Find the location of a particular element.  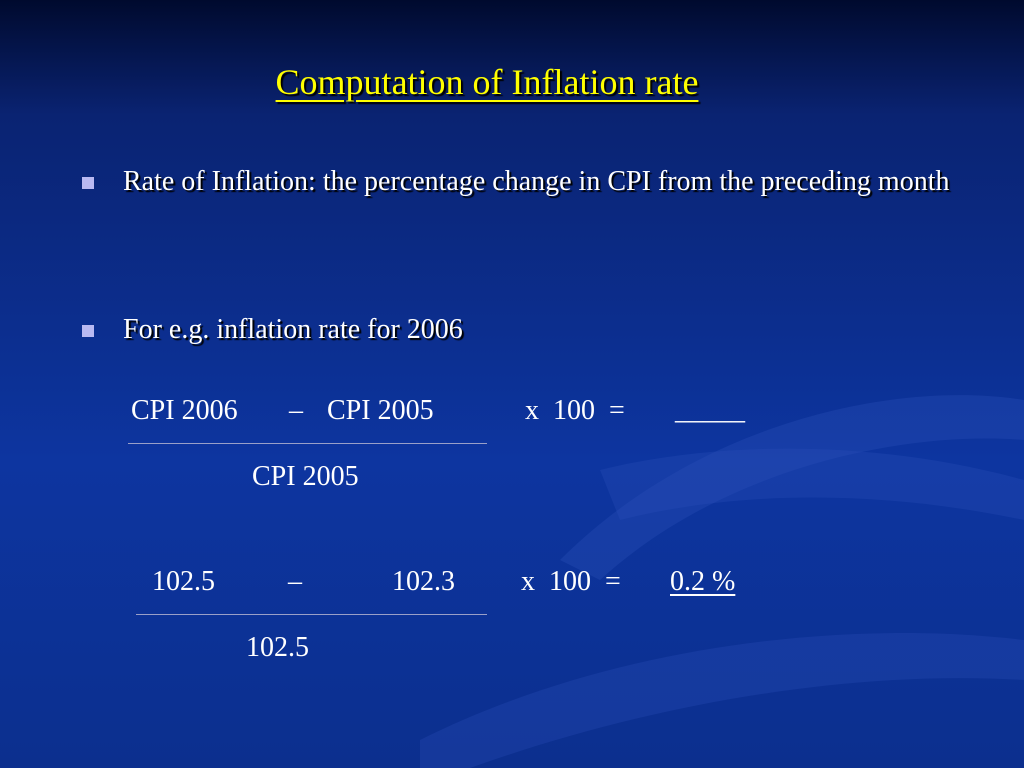

numerator-term: CPI 2005 is located at coordinates (380, 410).